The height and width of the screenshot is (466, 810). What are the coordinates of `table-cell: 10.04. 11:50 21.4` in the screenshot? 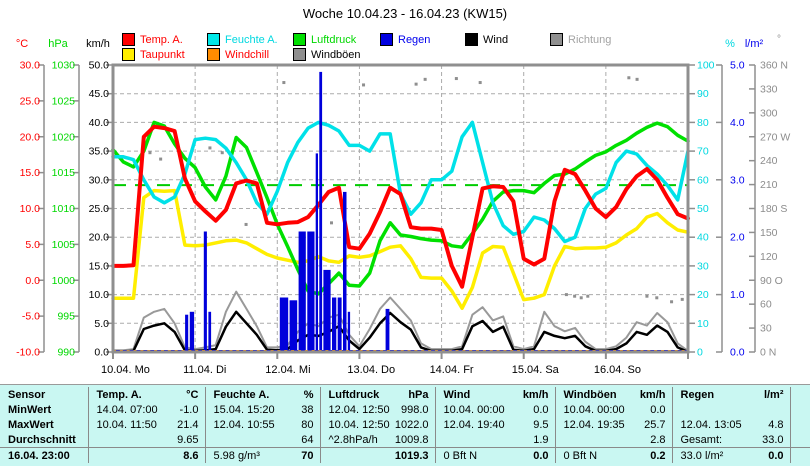 It's located at (146, 424).